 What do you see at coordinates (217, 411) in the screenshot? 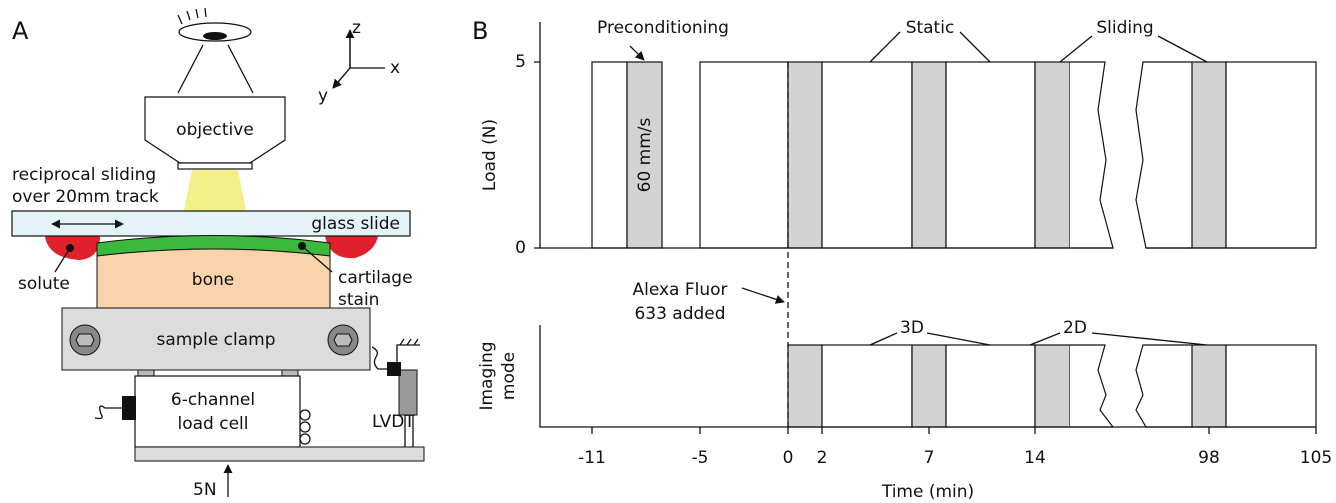
I see `load-cell` at bounding box center [217, 411].